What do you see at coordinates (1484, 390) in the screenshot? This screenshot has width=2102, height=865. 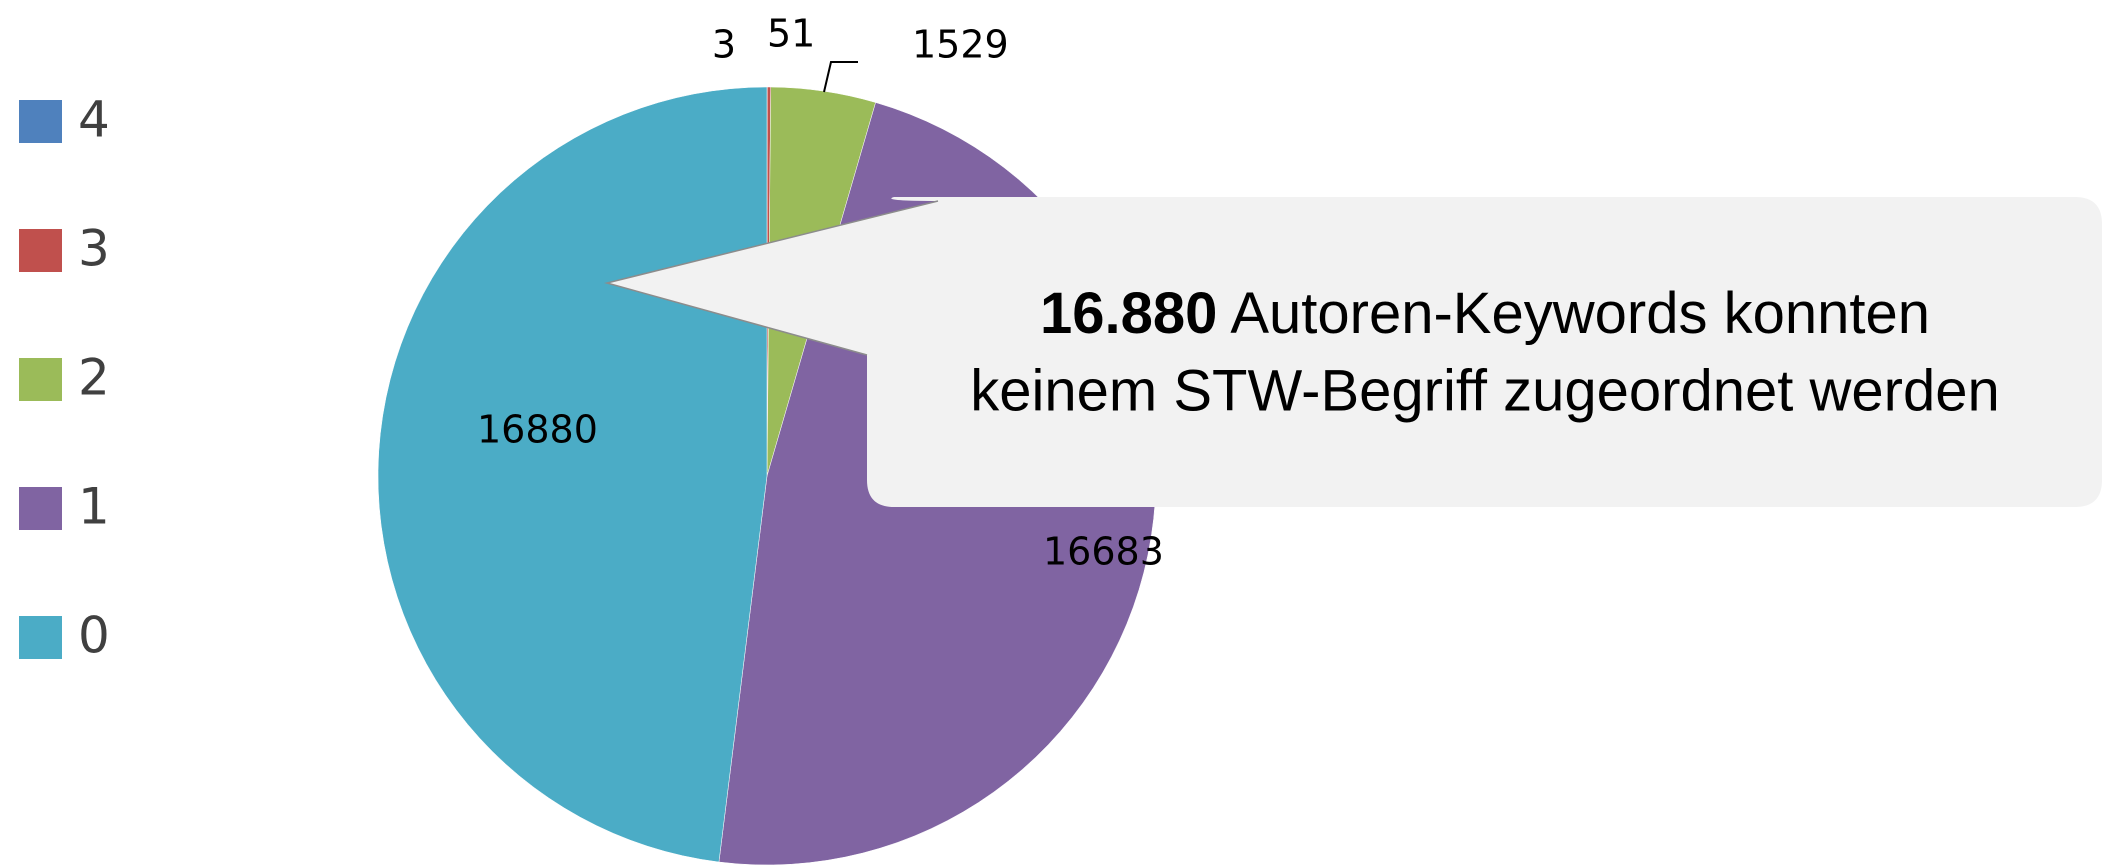 I see `callout-line: keinem STW-Begriff zugeordnet werden` at bounding box center [1484, 390].